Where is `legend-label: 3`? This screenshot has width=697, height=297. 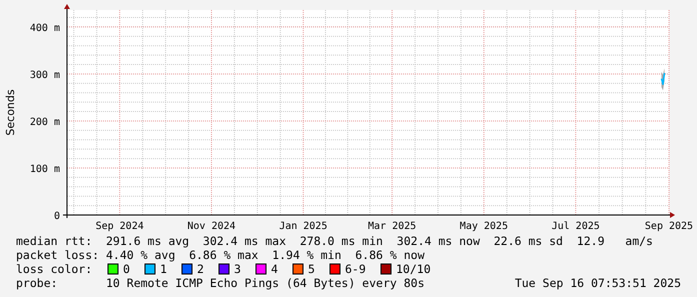 legend-label: 3 is located at coordinates (237, 269).